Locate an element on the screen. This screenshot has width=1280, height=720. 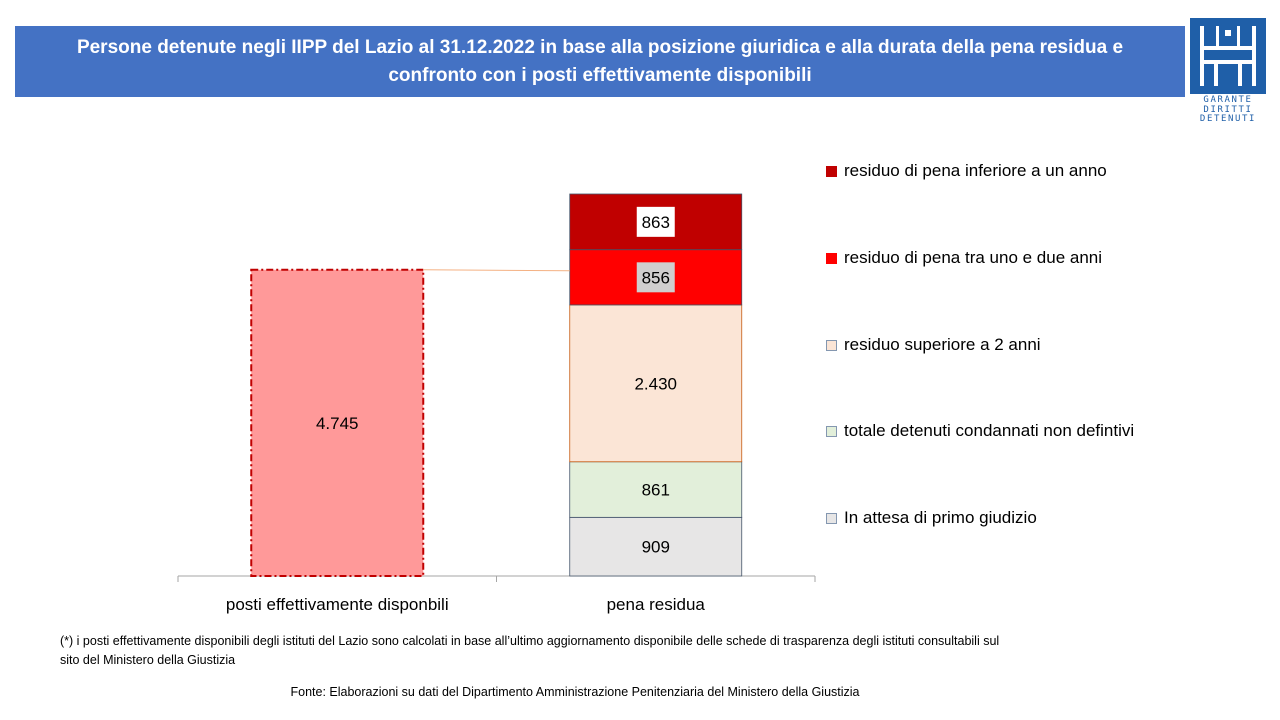
logo-line: GARANTE is located at coordinates (1228, 100).